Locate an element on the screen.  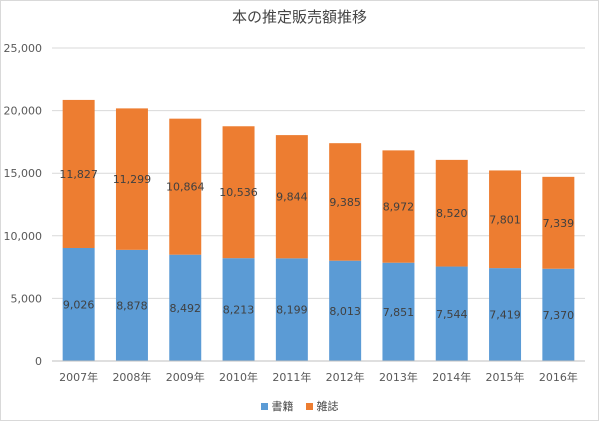
data-label-magazines: 7,339 is located at coordinates (559, 223).